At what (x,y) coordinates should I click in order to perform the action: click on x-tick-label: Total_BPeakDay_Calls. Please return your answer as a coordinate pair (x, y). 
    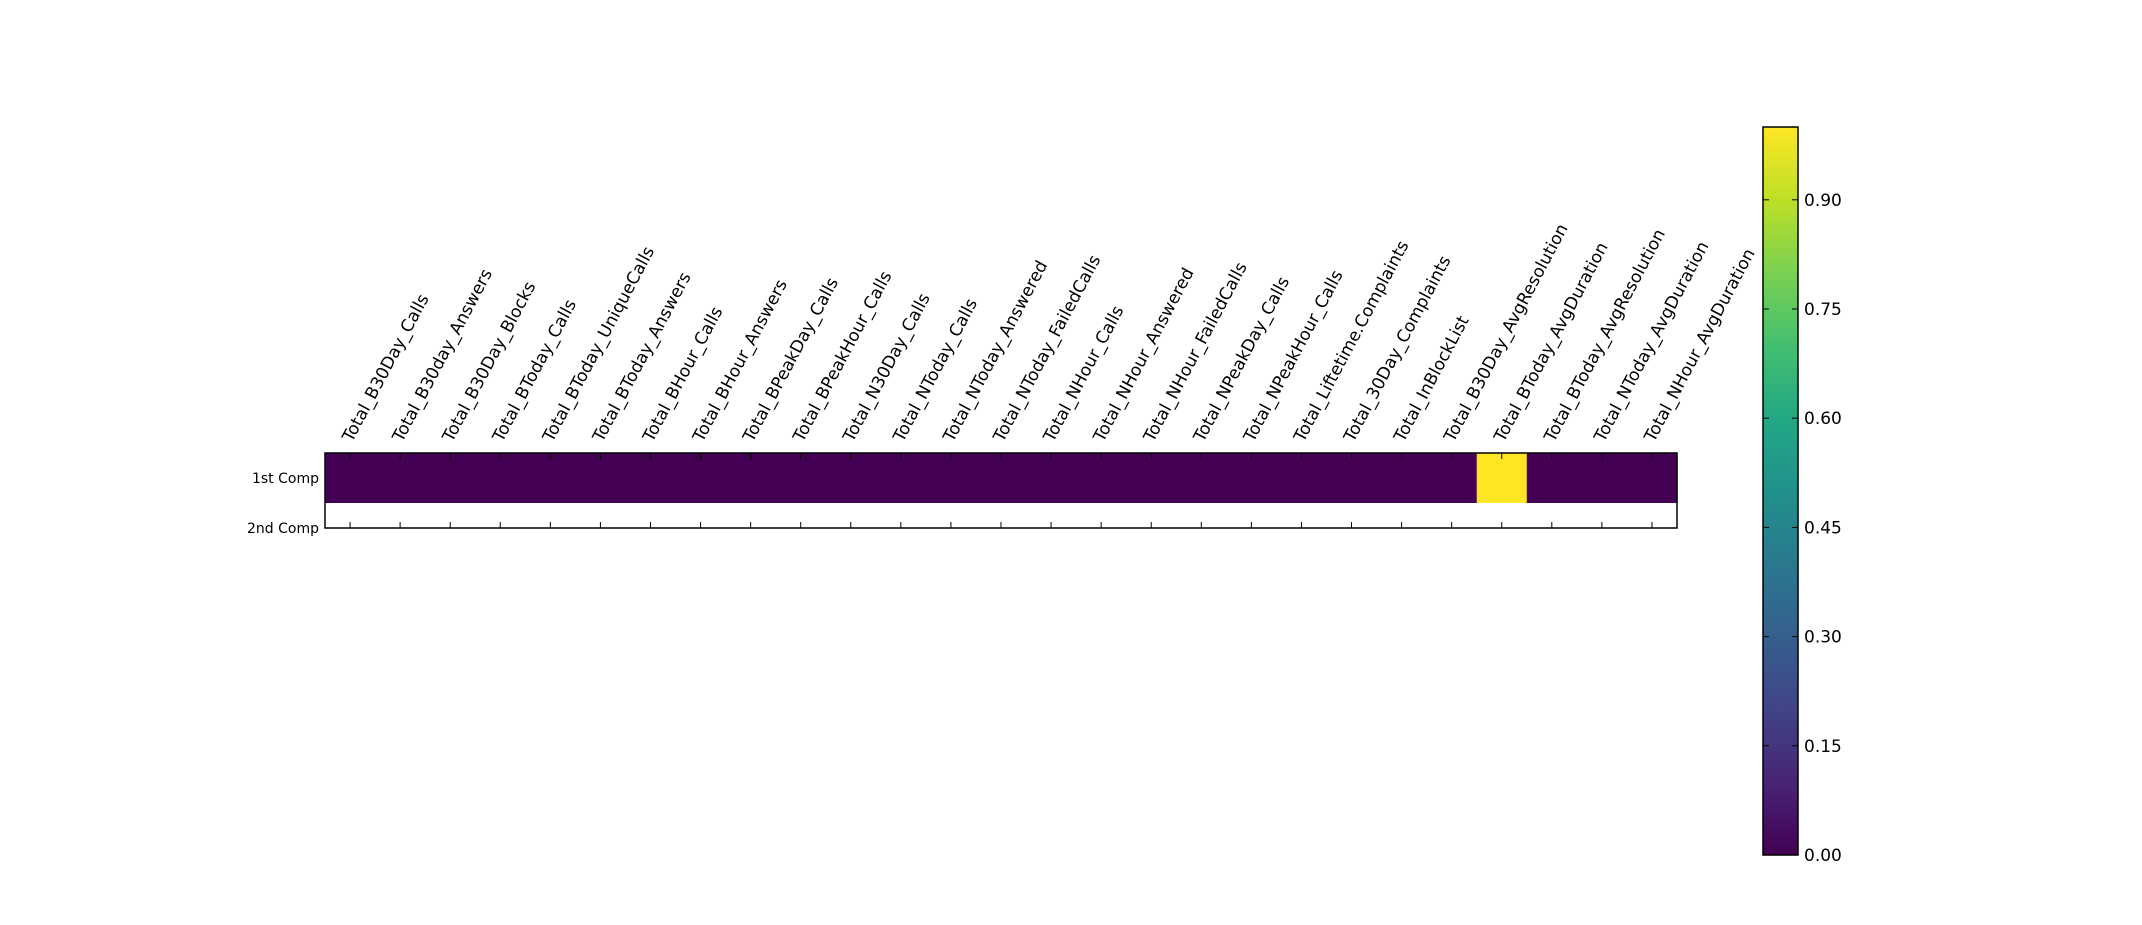
    Looking at the image, I should click on (791, 360).